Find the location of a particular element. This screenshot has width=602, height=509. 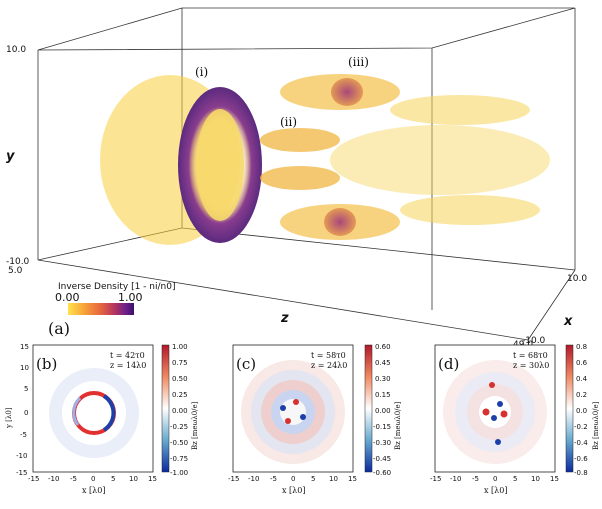

density-colorbar: Inverse Density [1 - ni/n0] 0.00 1.00 is located at coordinates (115, 298).